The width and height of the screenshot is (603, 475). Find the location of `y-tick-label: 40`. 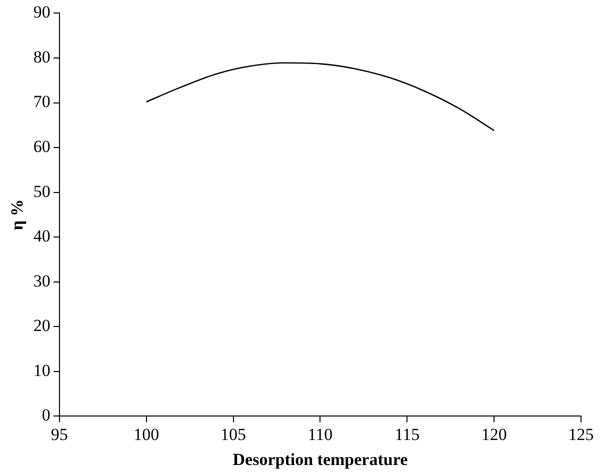

y-tick-label: 40 is located at coordinates (41, 236).